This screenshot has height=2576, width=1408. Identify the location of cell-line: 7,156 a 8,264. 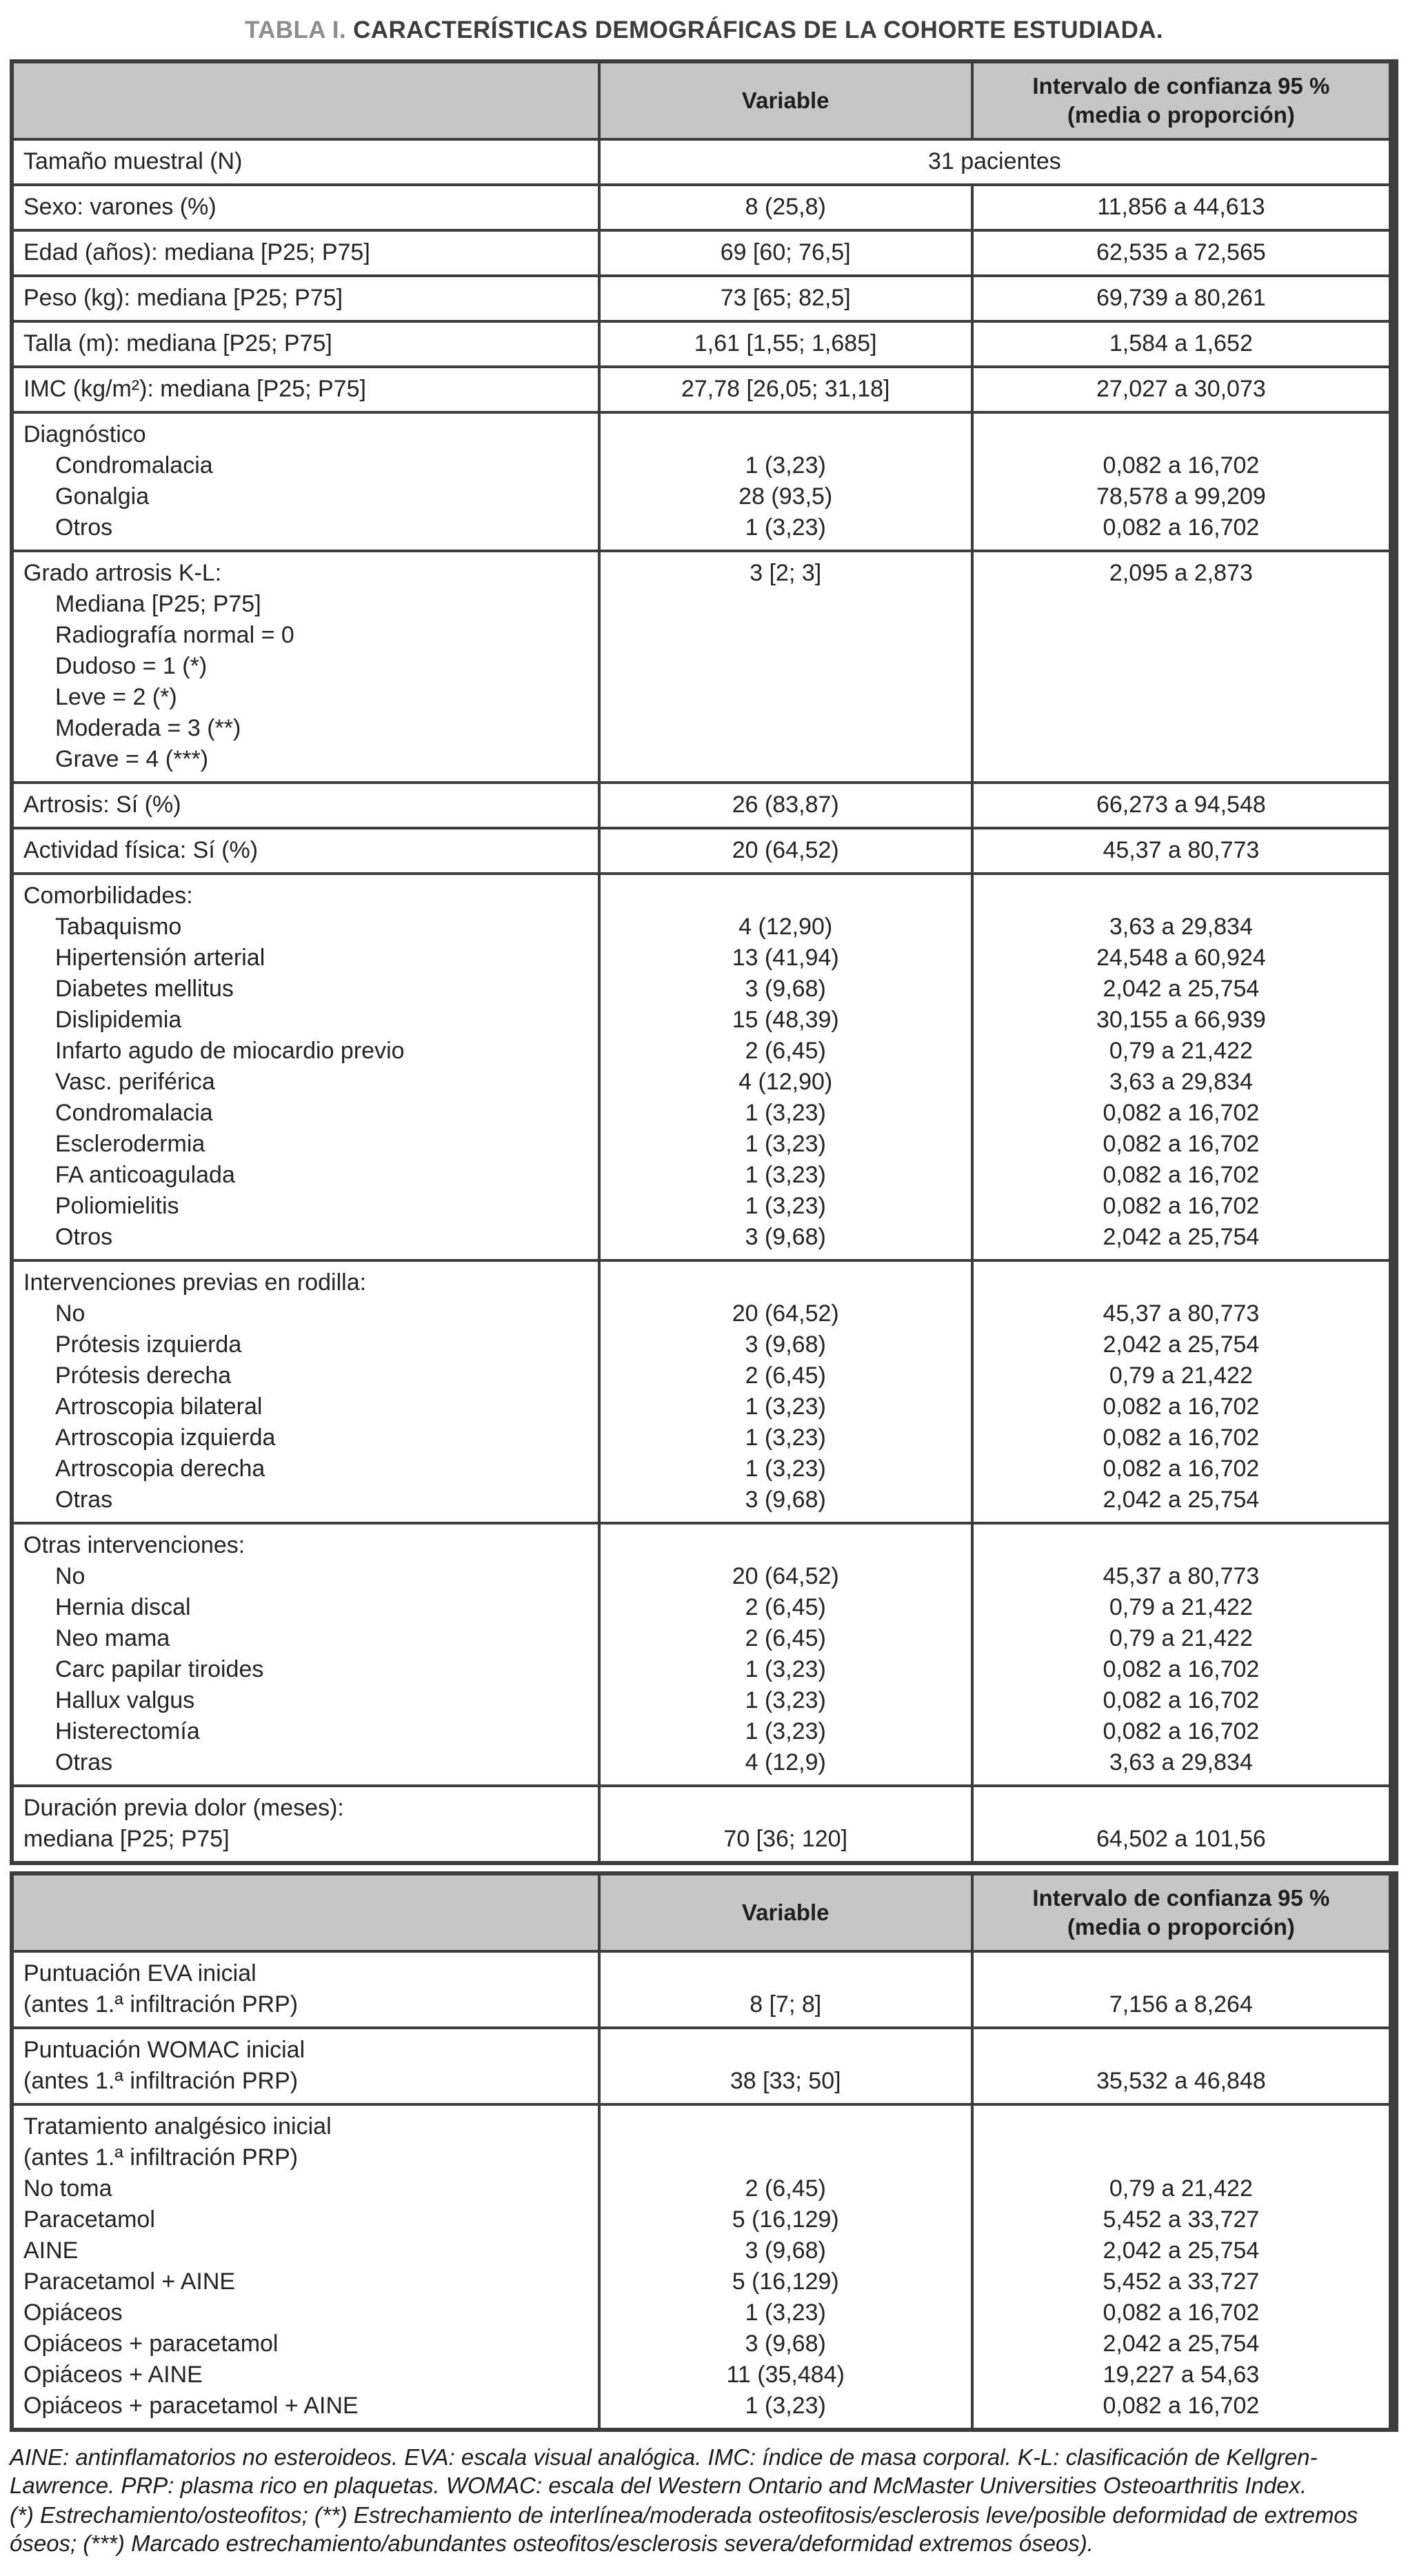
(1181, 2004).